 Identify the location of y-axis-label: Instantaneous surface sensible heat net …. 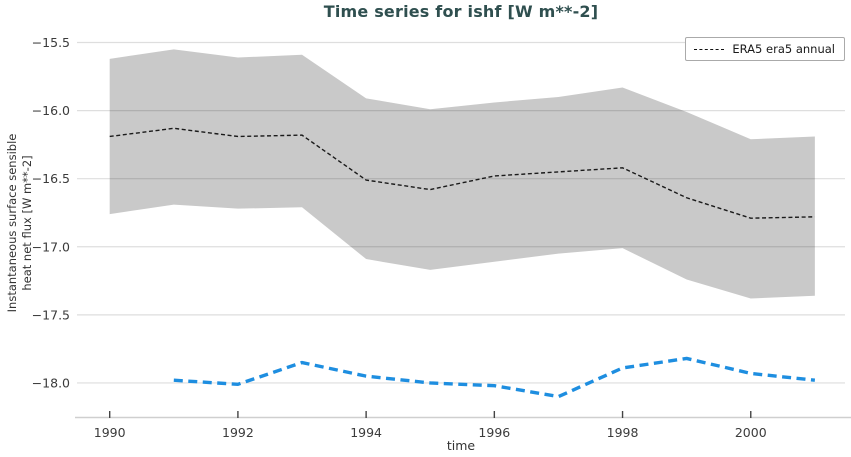
(24, 223).